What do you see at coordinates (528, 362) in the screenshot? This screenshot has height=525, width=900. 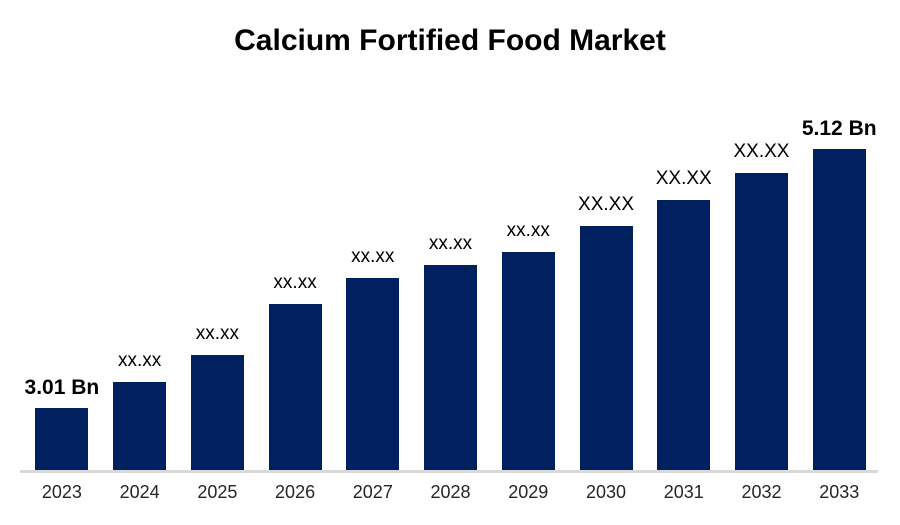 I see `bar-2029` at bounding box center [528, 362].